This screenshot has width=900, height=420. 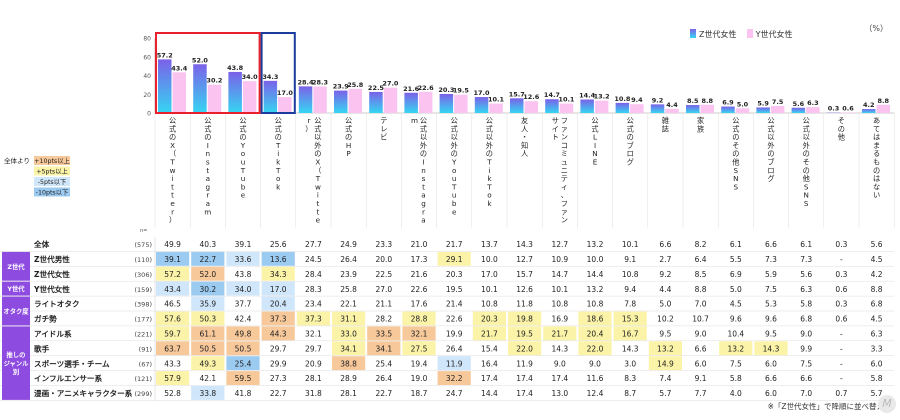 What do you see at coordinates (383, 319) in the screenshot?
I see `table-cell: 28.2` at bounding box center [383, 319].